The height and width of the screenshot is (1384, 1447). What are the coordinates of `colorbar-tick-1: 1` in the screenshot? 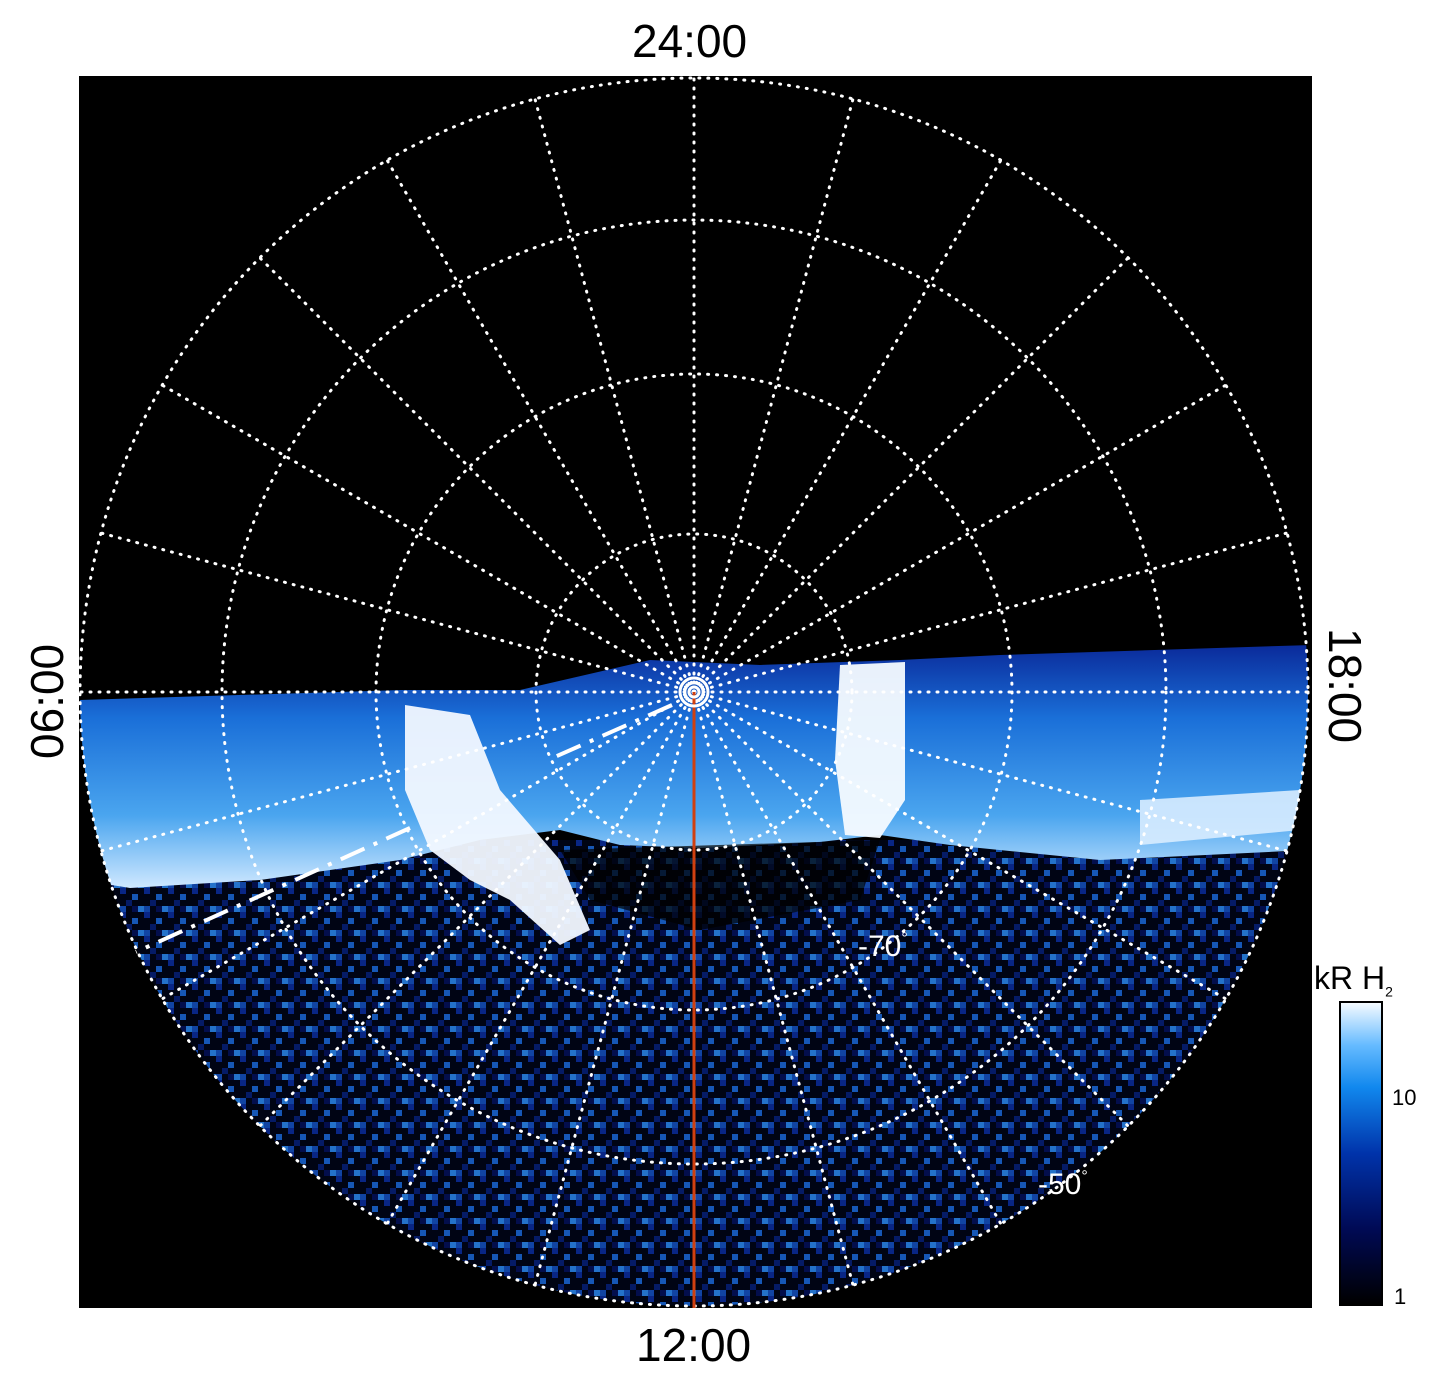 It's located at (1400, 1296).